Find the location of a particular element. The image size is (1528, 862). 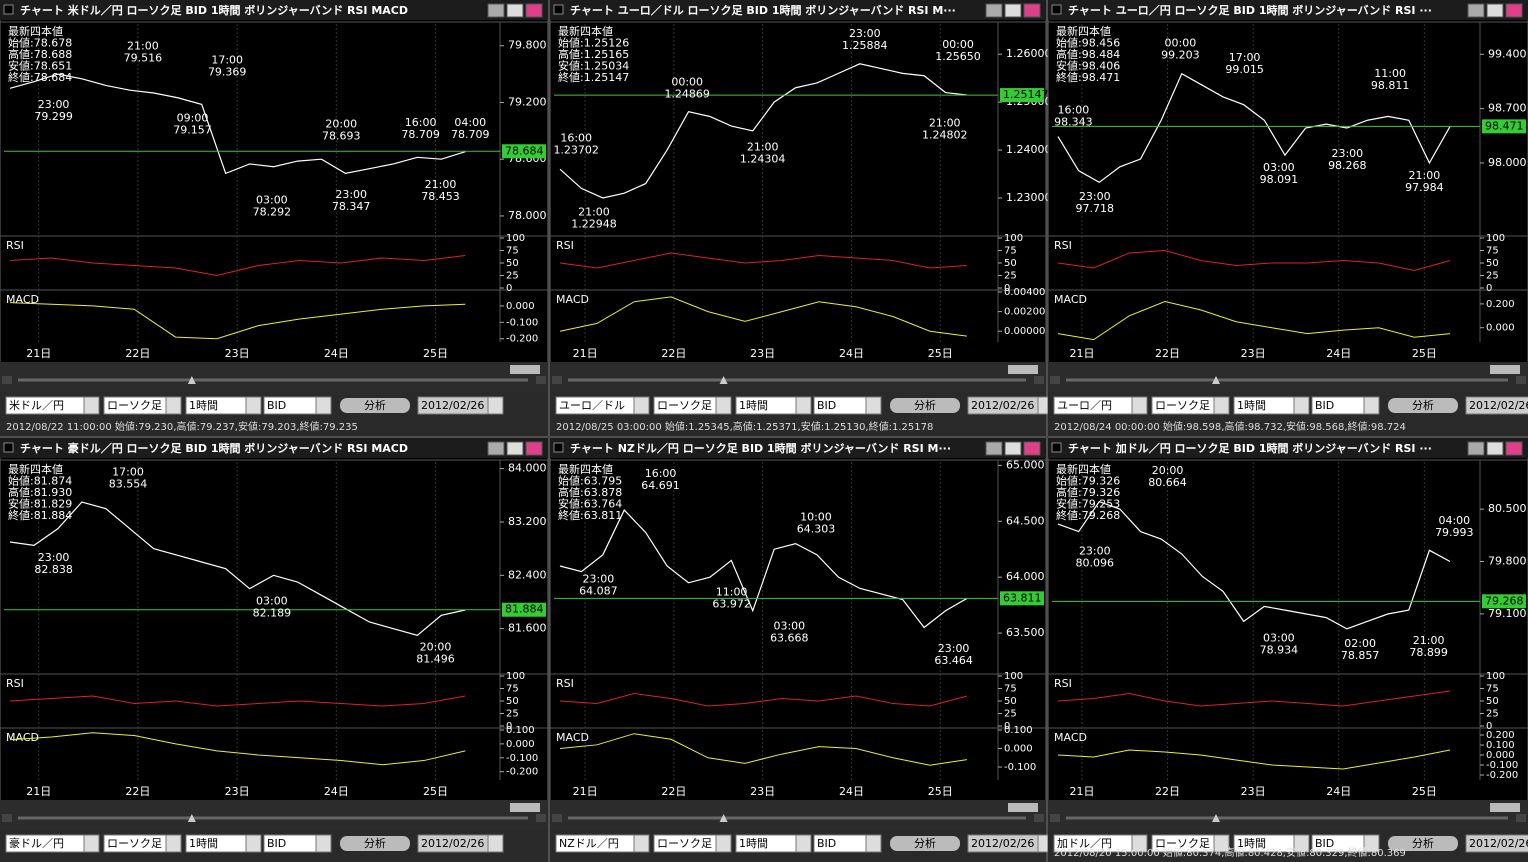

annotation-price: 79.993 is located at coordinates (1454, 532).